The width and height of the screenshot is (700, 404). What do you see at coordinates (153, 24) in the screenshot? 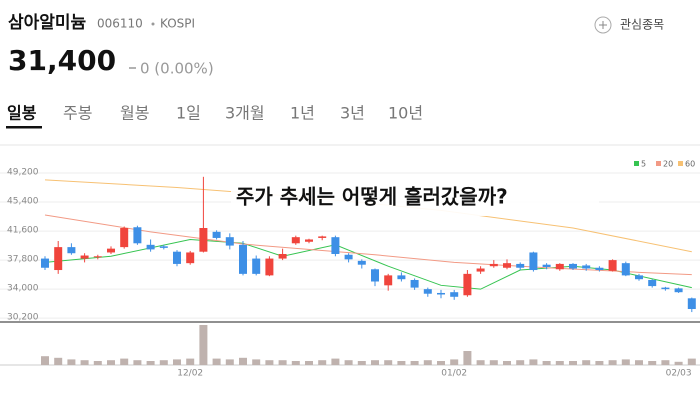
I see `separator` at bounding box center [153, 24].